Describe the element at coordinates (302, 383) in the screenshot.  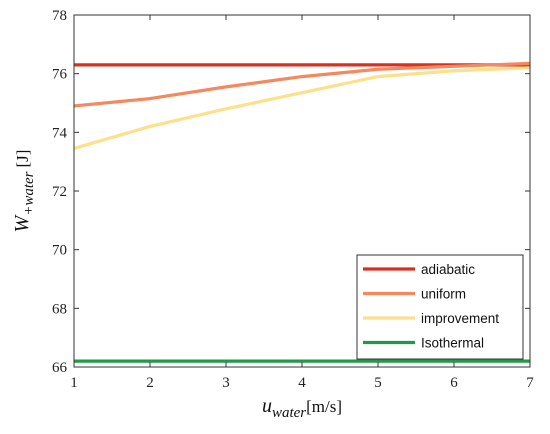
I see `x-tick-label: 4` at that location.